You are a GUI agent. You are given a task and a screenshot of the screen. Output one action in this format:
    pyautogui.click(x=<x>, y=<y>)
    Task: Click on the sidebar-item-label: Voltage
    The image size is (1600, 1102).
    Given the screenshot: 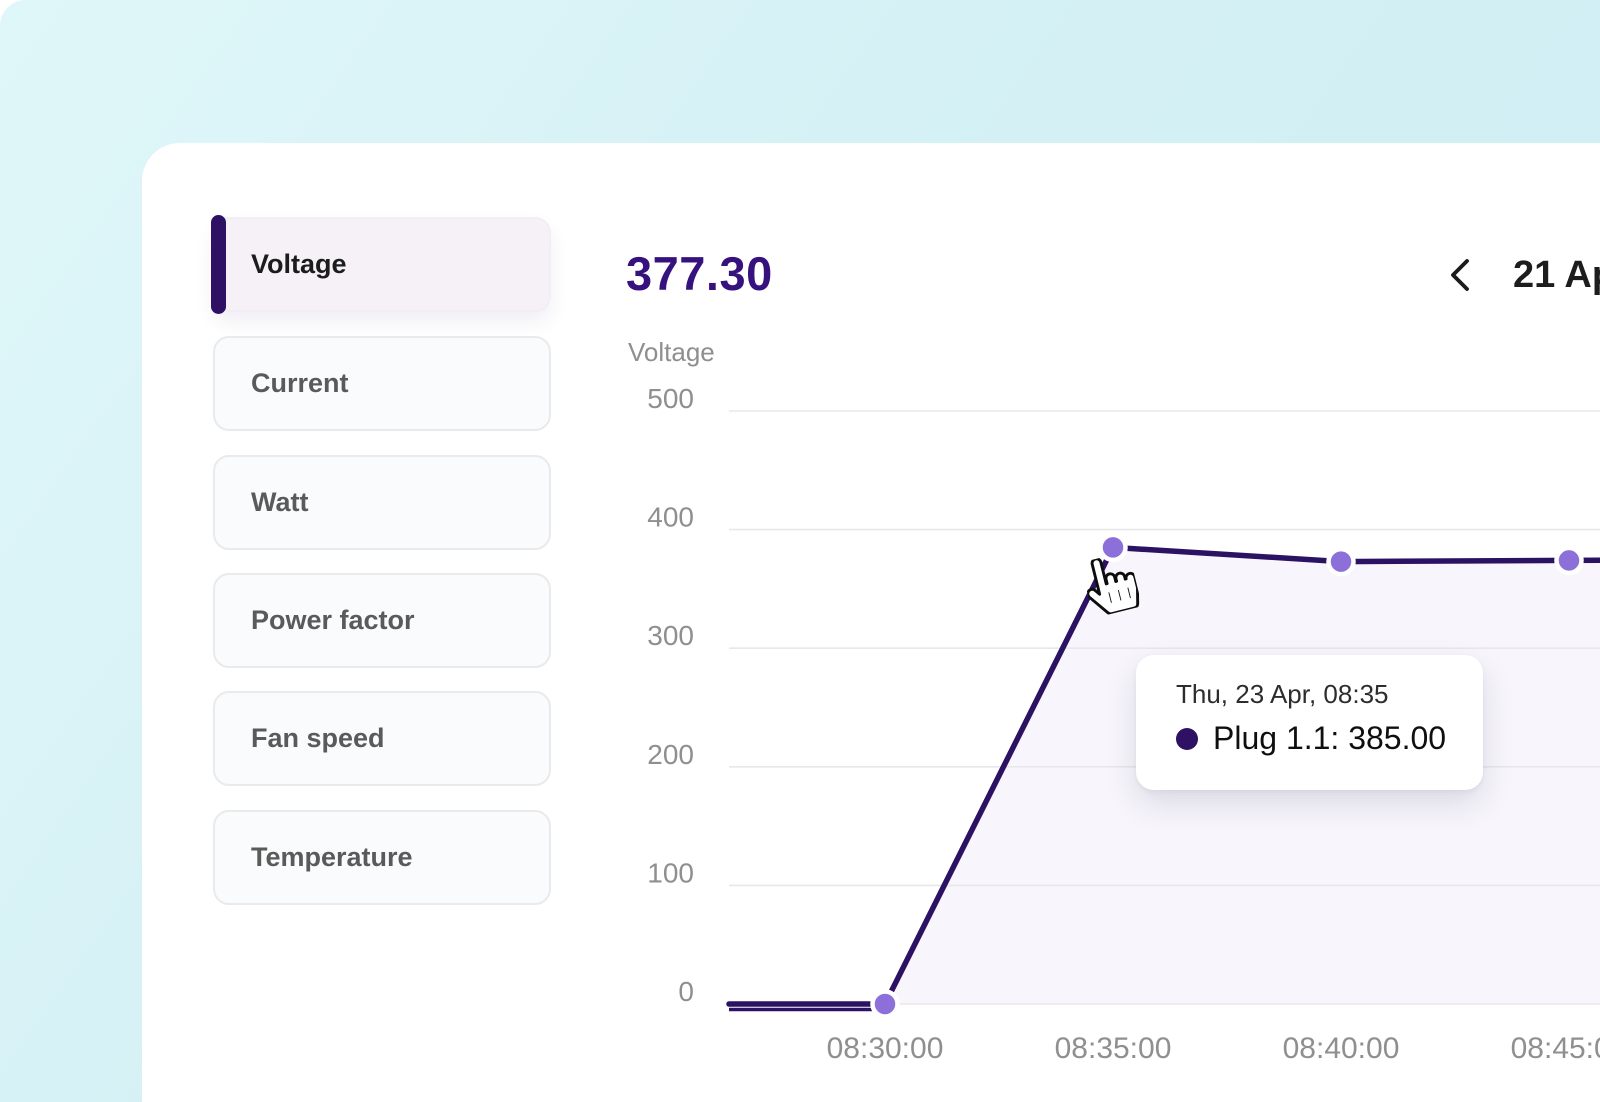 What is the action you would take?
    pyautogui.click(x=299, y=264)
    